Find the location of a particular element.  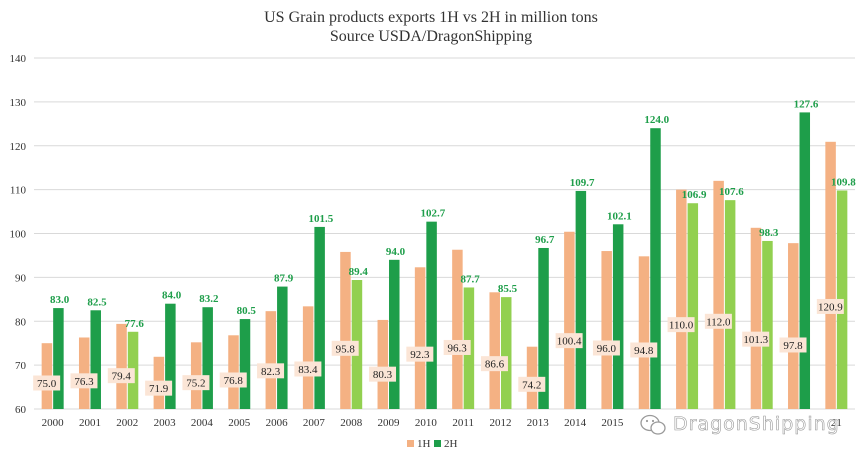

y-tick-label: 120 is located at coordinates (18, 147).